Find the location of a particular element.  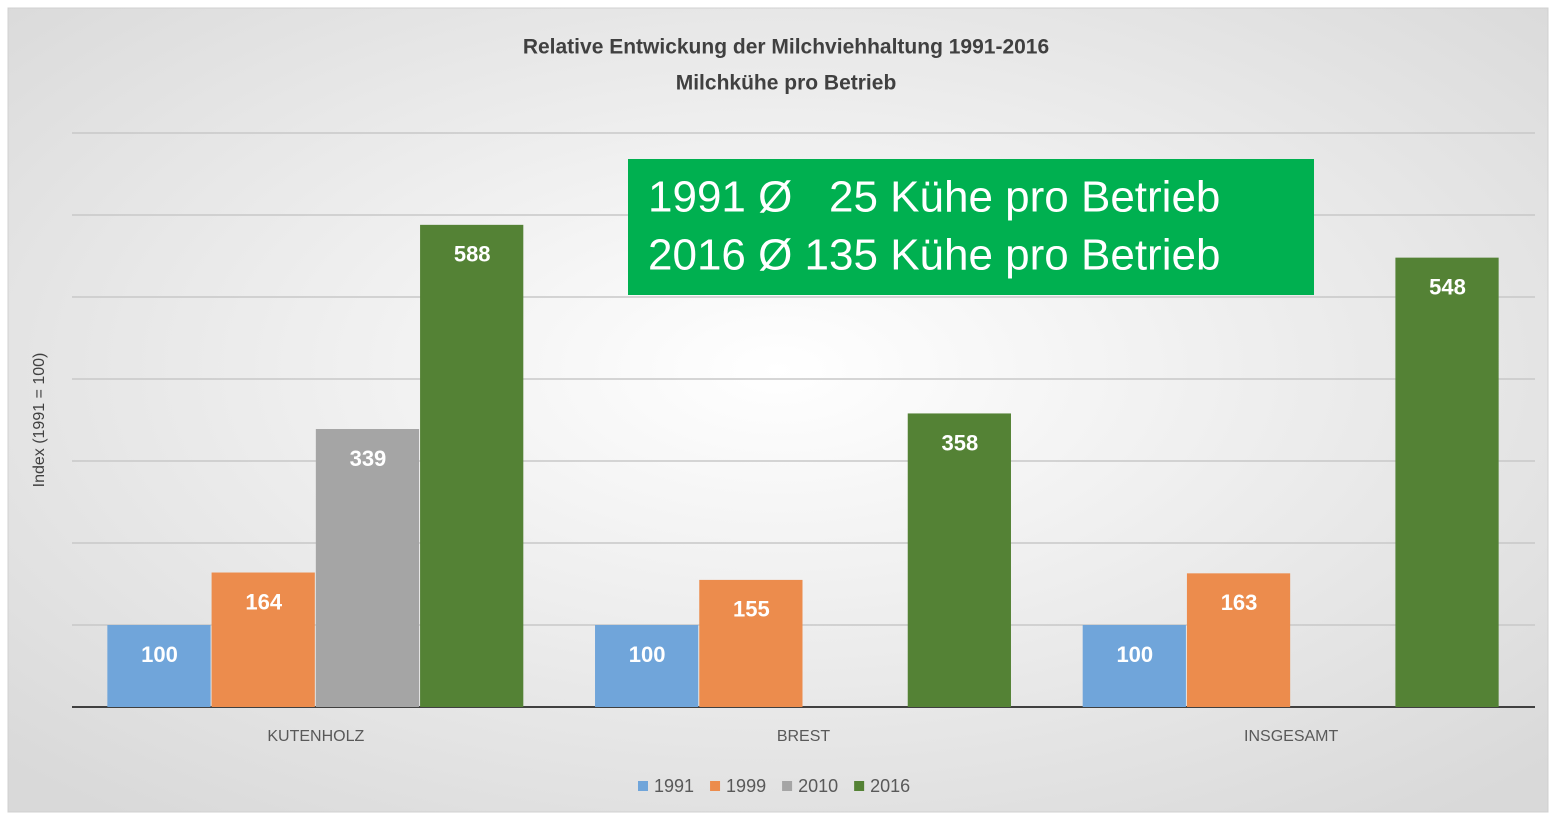

data-label: 358 is located at coordinates (959, 442).